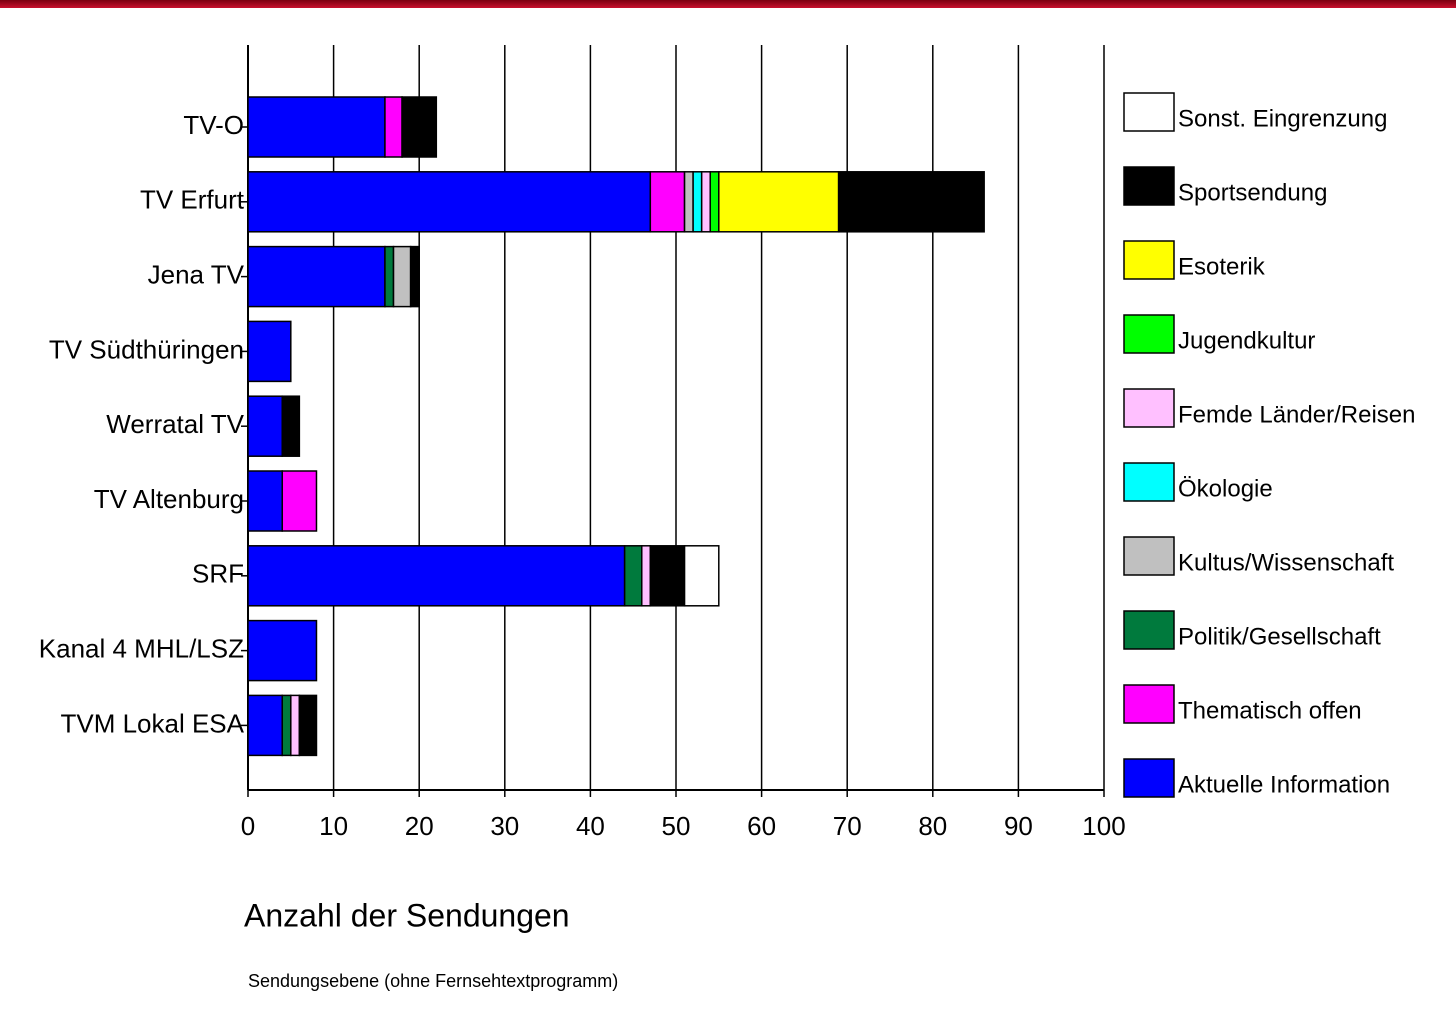 The image size is (1456, 1011). Describe the element at coordinates (1252, 192) in the screenshot. I see `legend-label: Sportsendung` at that location.